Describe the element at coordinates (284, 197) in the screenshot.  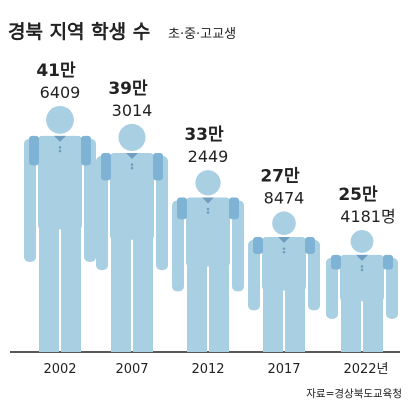
I see `value-label: 8474` at that location.